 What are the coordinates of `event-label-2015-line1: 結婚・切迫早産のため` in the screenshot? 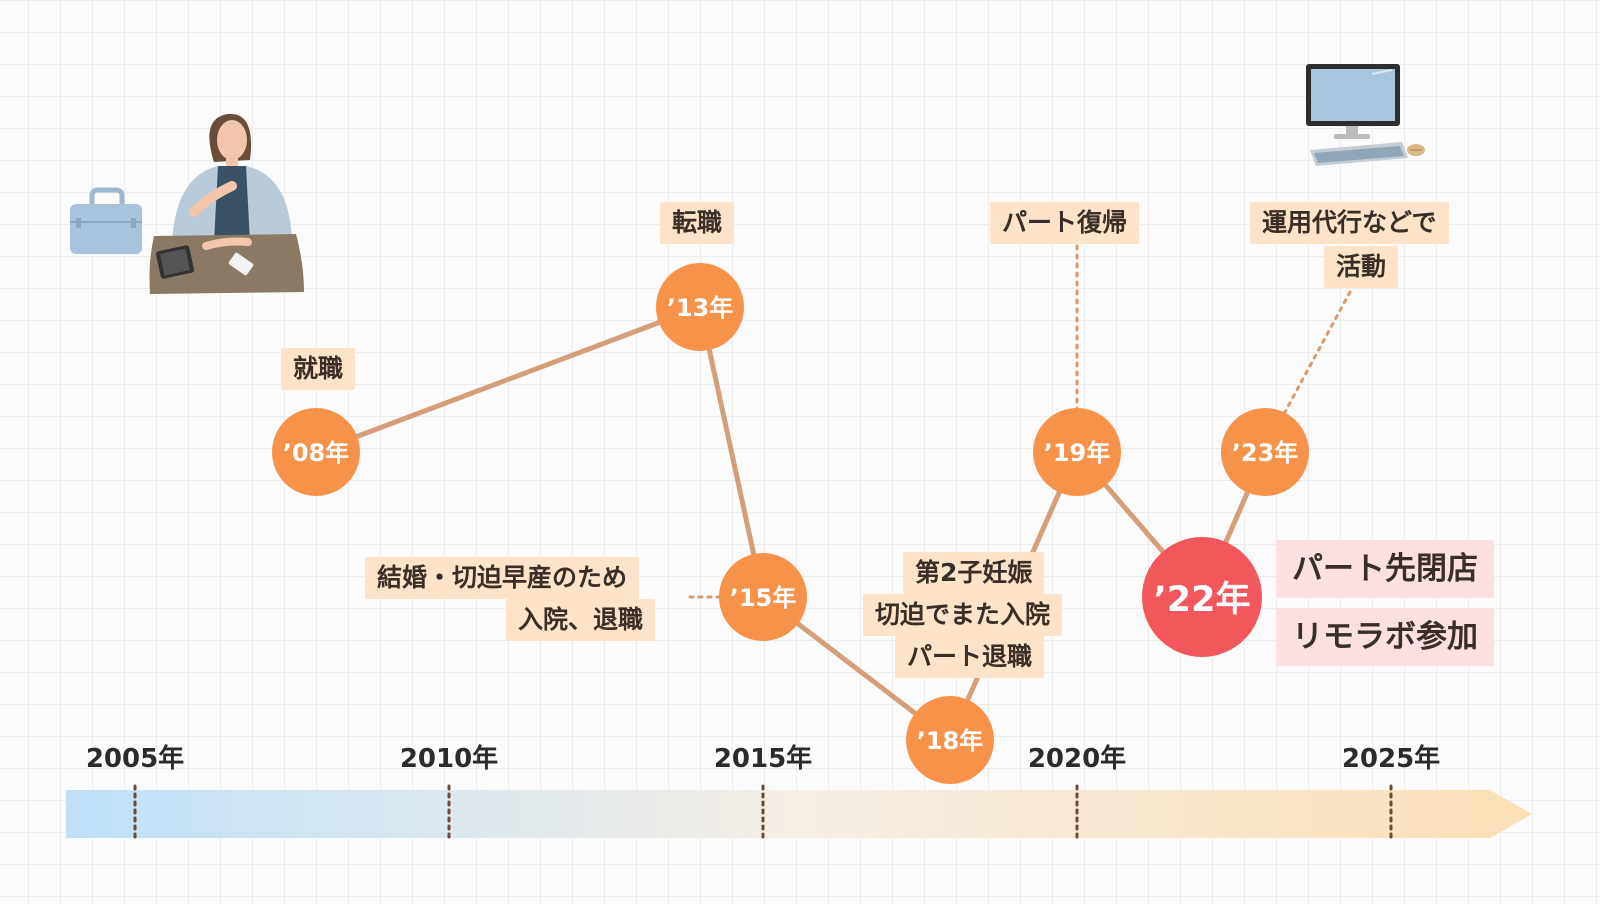 It's located at (502, 578).